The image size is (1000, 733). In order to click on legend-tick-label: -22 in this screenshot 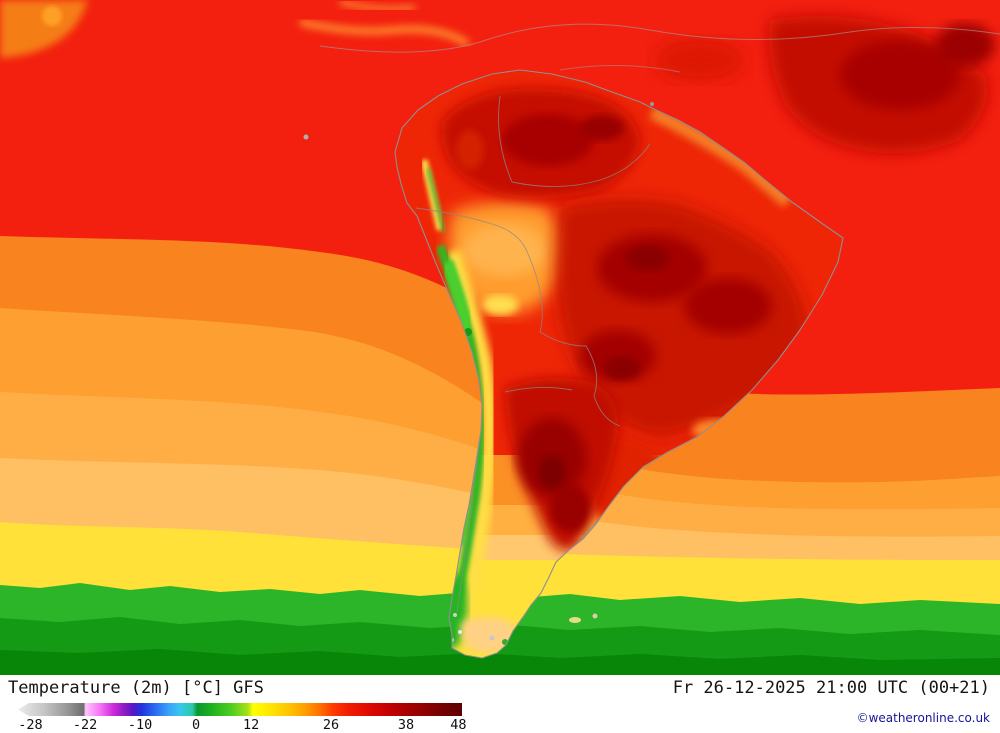, I will do `click(85, 725)`.